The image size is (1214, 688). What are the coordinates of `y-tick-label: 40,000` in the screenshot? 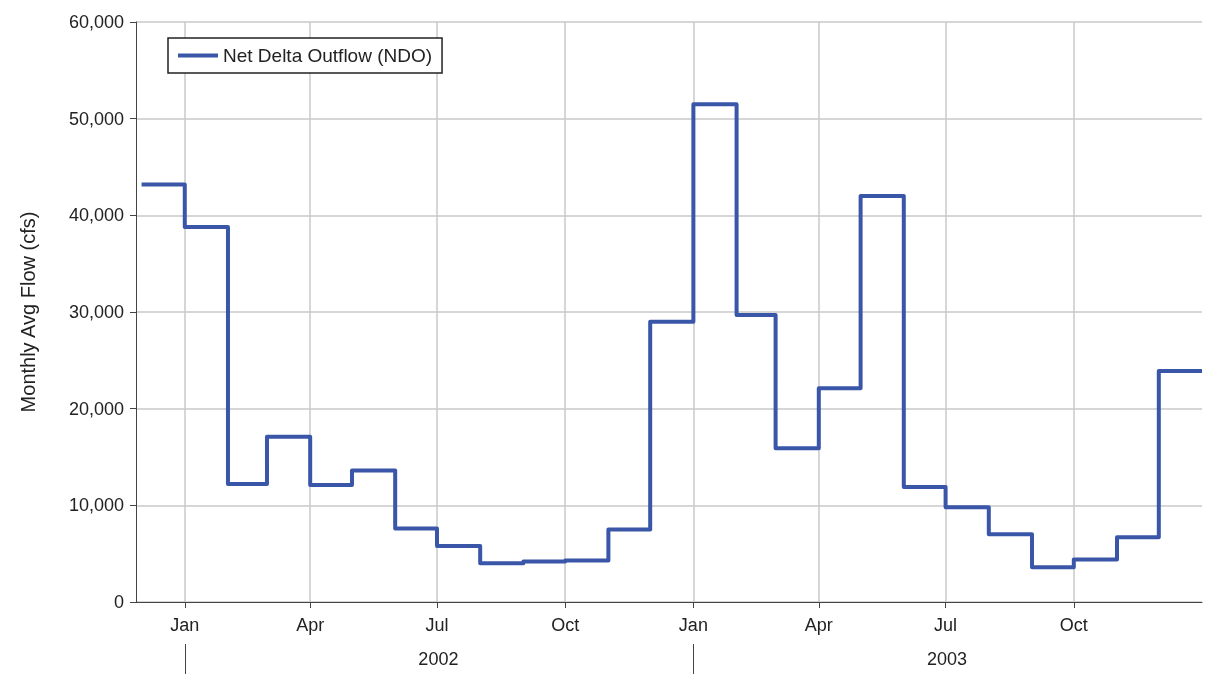 It's located at (96, 215).